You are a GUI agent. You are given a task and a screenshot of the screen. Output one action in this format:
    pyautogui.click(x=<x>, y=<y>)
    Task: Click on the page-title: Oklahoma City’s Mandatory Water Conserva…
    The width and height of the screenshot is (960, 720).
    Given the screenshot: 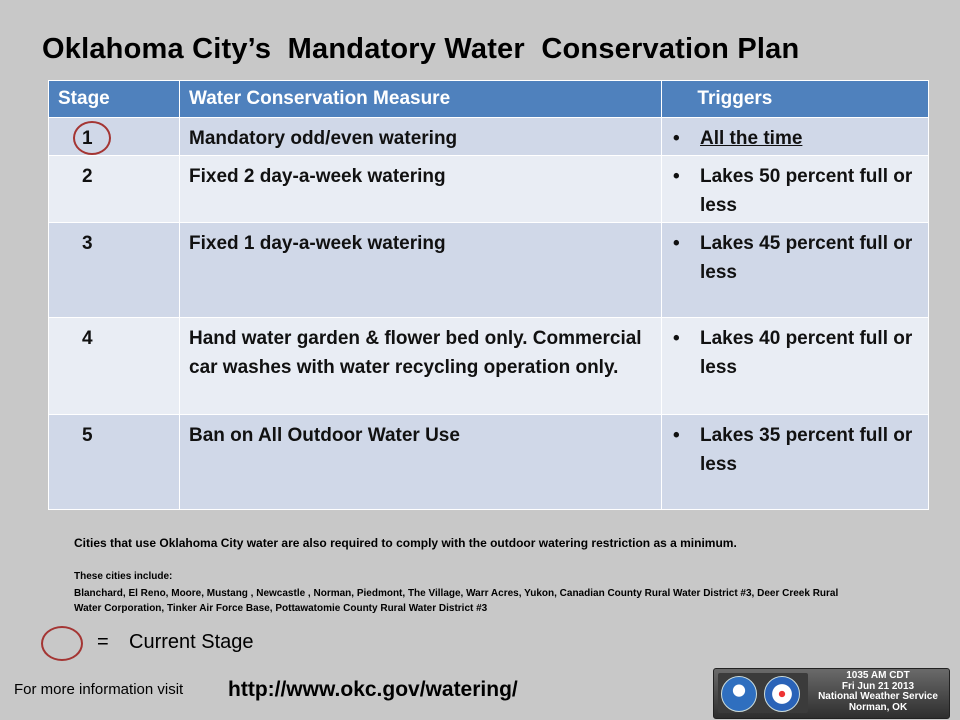 What is the action you would take?
    pyautogui.click(x=421, y=49)
    